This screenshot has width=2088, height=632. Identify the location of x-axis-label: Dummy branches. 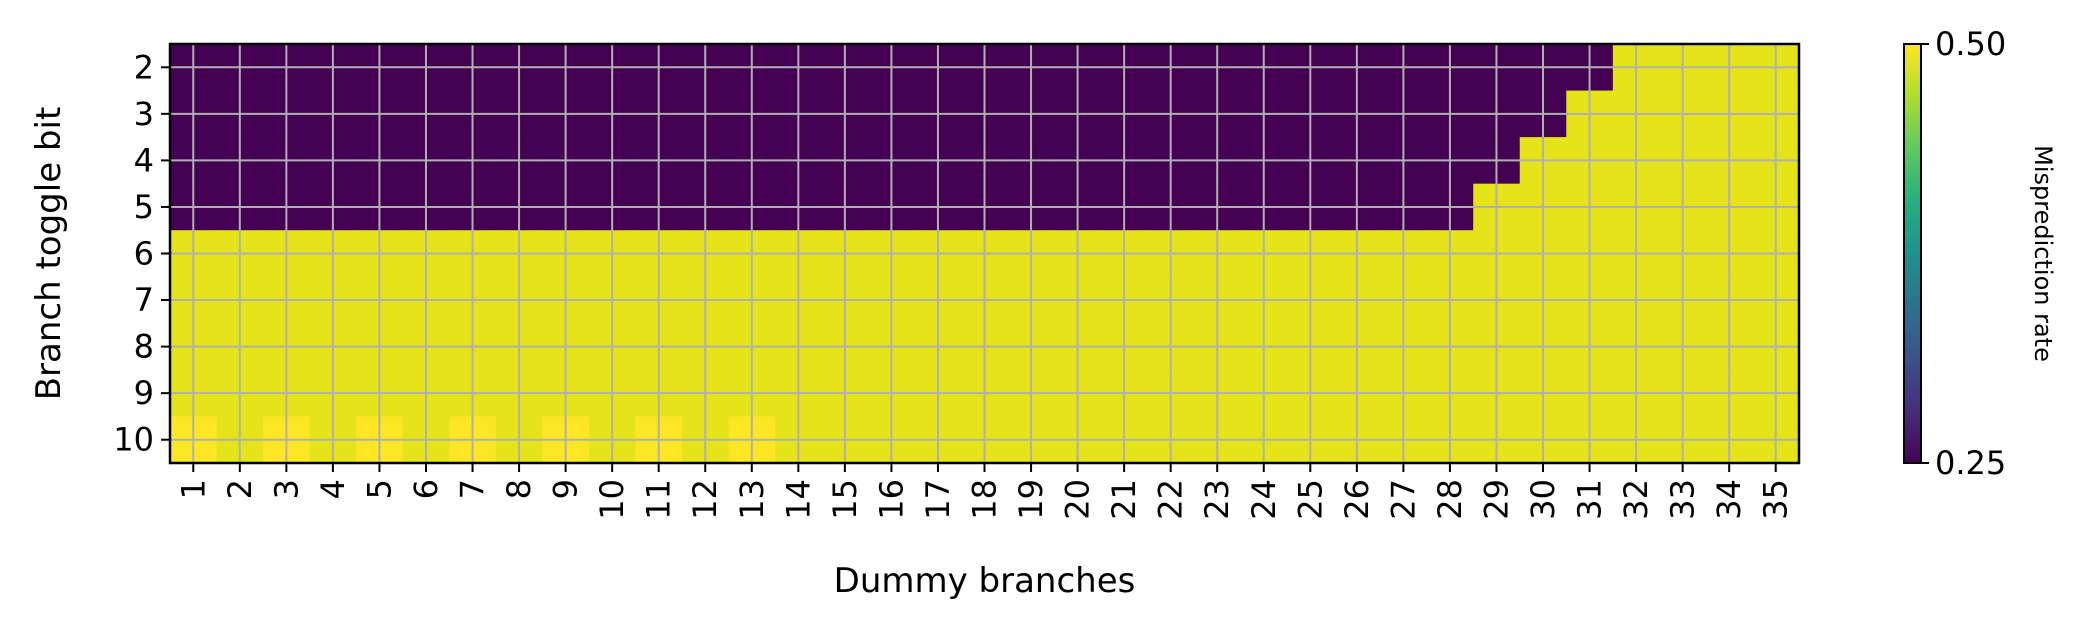
(985, 581).